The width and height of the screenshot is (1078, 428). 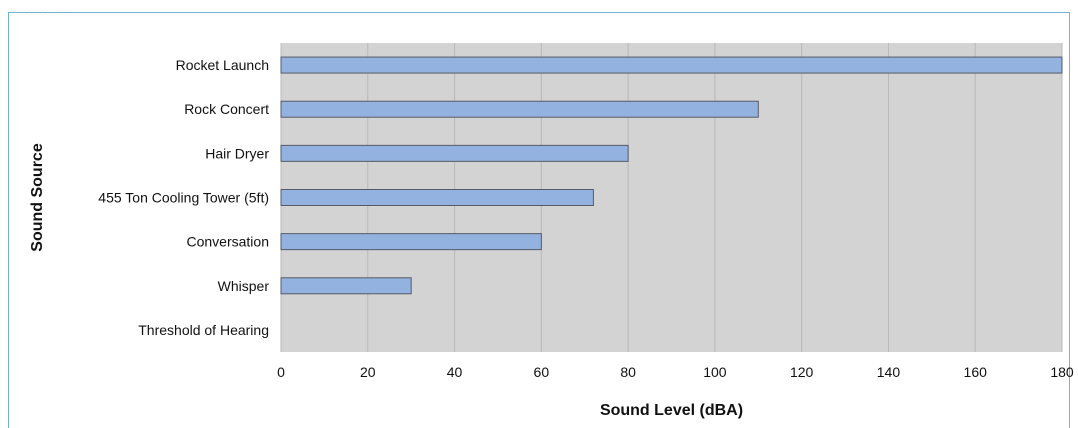 I want to click on x-tick-label: 60, so click(x=542, y=372).